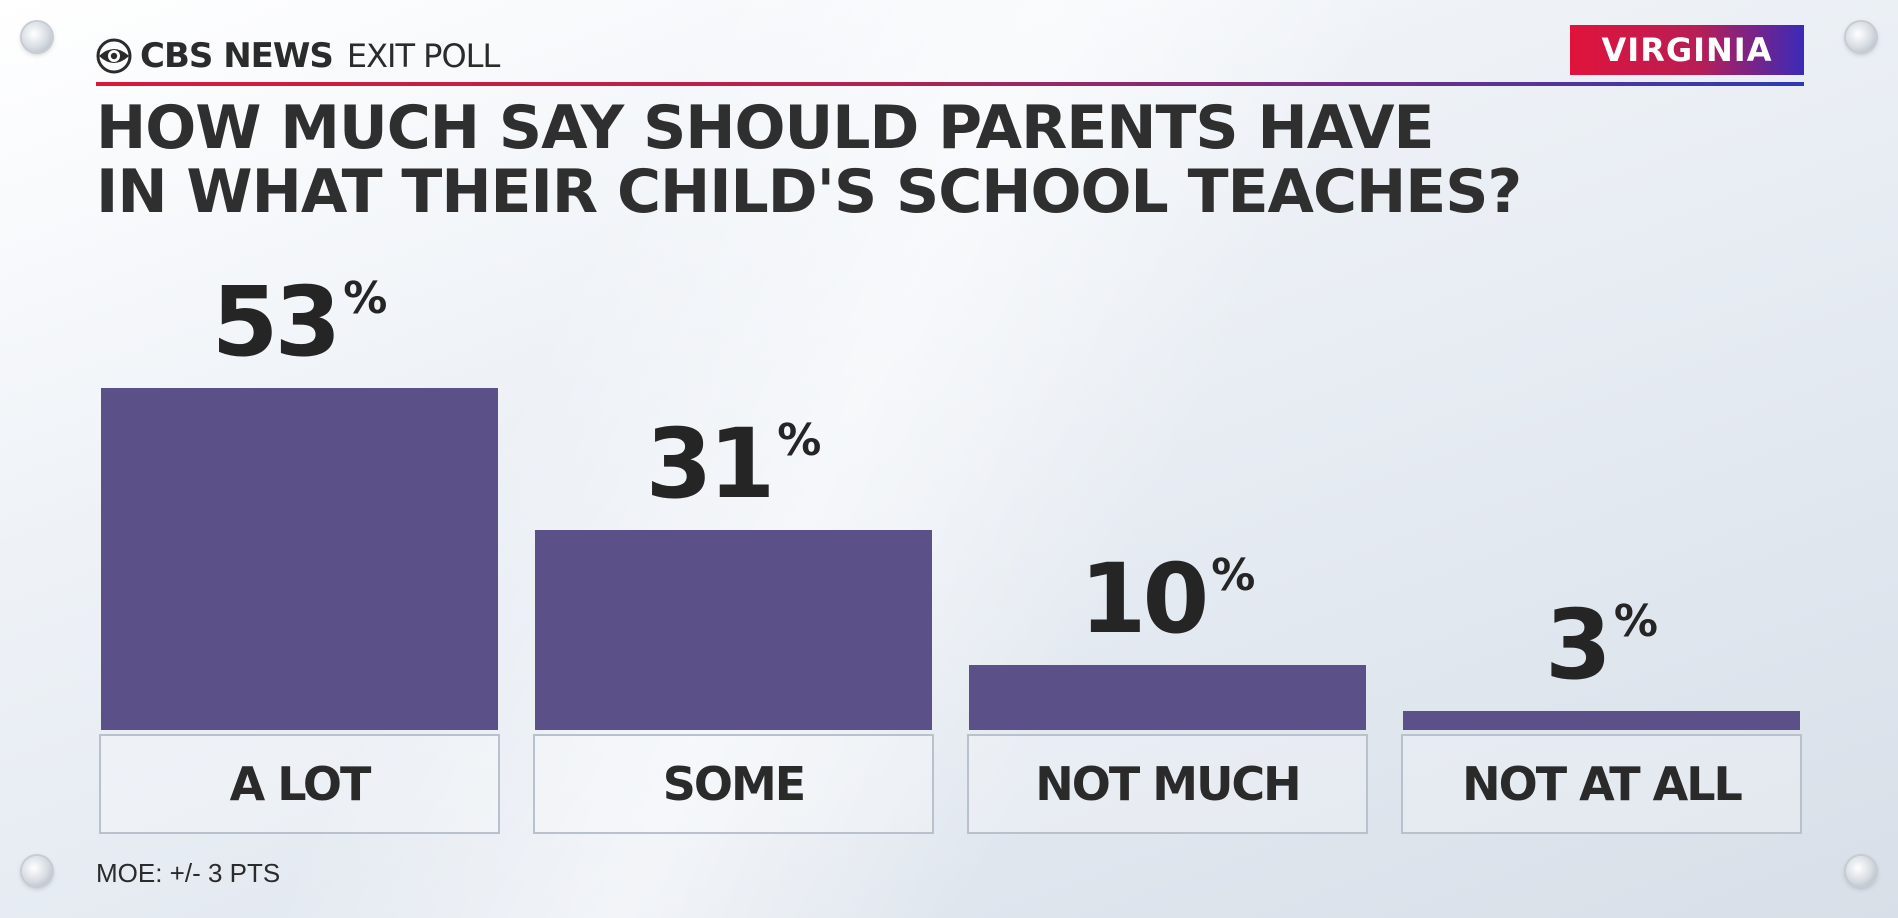 The image size is (1898, 918). I want to click on bar-value-label: 10%, so click(1167, 599).